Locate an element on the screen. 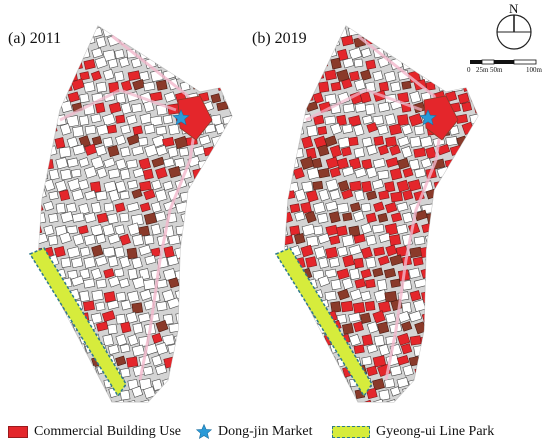 The height and width of the screenshot is (444, 550). star-icon is located at coordinates (204, 432).